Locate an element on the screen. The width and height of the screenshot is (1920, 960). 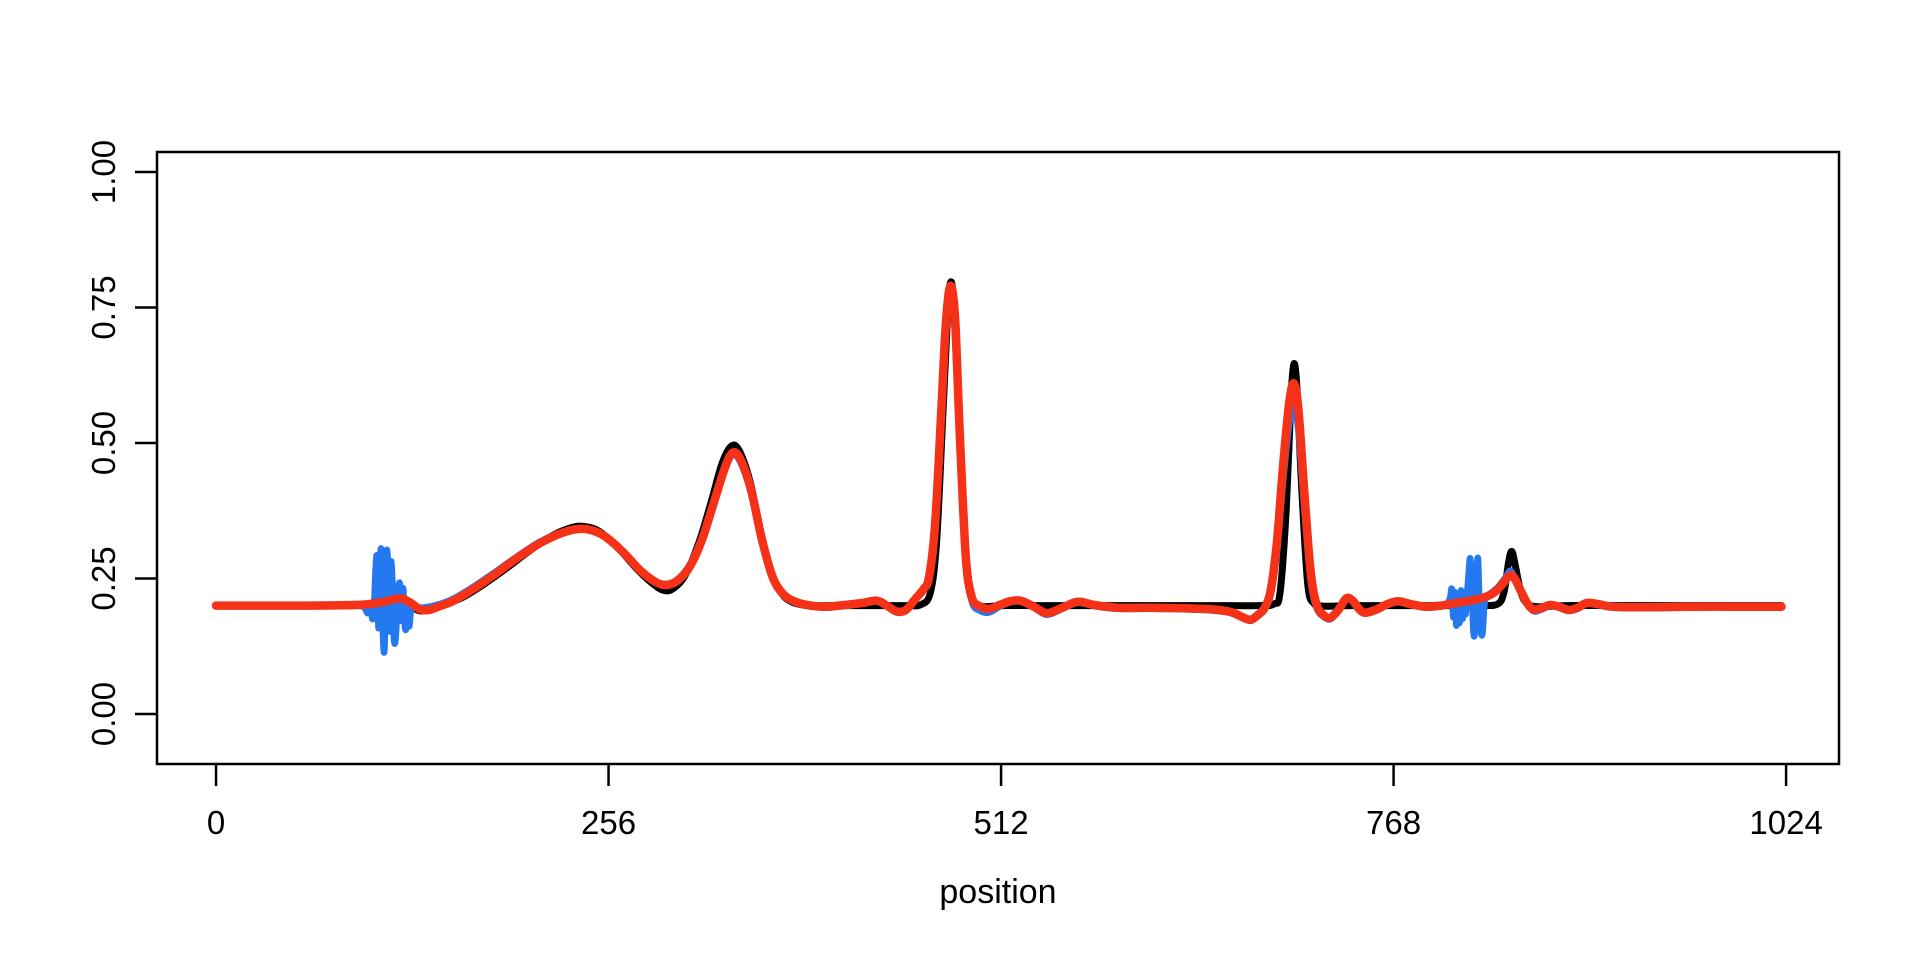
x-tick-label: 1024 is located at coordinates (1785, 822).